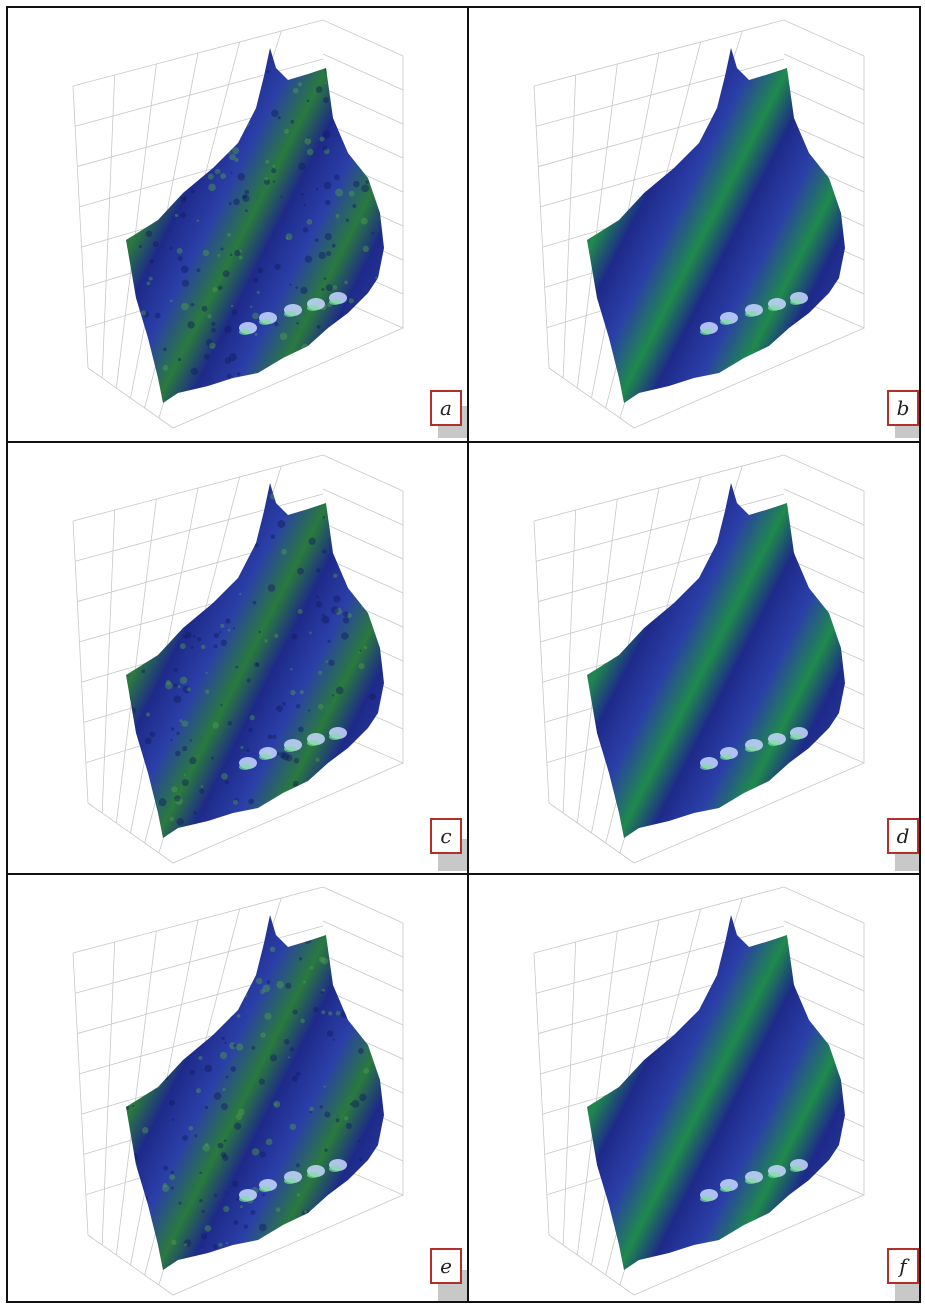  What do you see at coordinates (446, 836) in the screenshot?
I see `panel-label-c: c` at bounding box center [446, 836].